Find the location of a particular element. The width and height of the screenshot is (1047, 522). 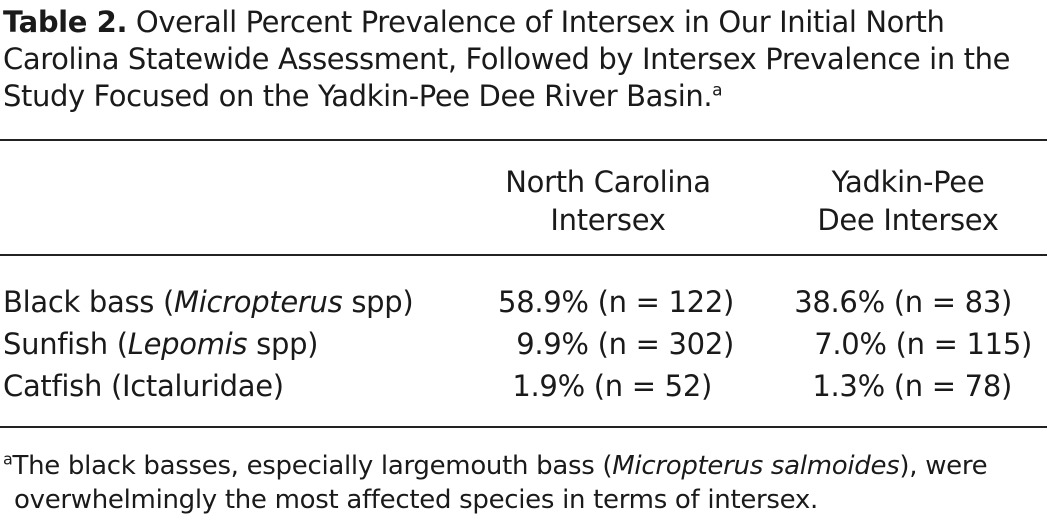

table-top-rule is located at coordinates (523, 140).